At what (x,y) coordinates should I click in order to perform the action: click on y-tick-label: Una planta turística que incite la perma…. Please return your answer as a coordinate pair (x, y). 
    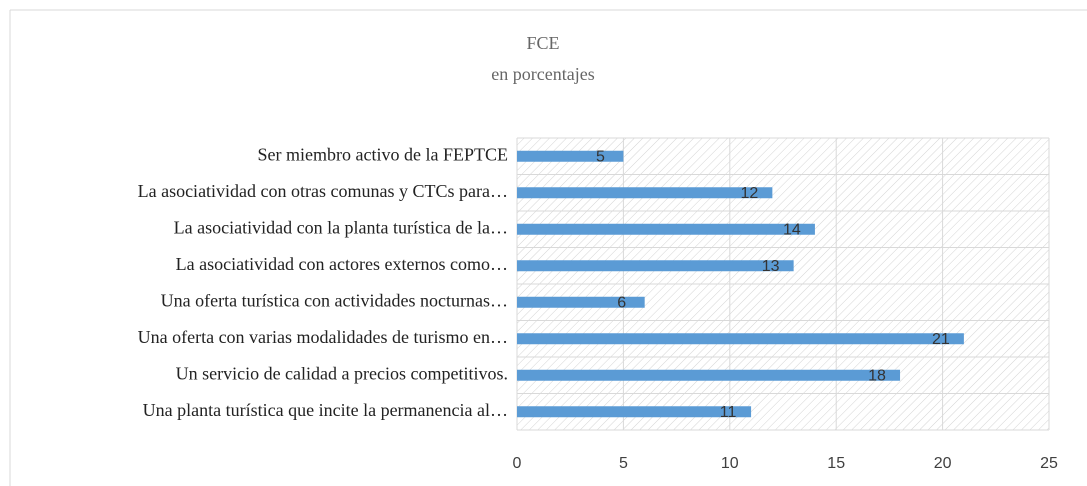
    Looking at the image, I should click on (325, 410).